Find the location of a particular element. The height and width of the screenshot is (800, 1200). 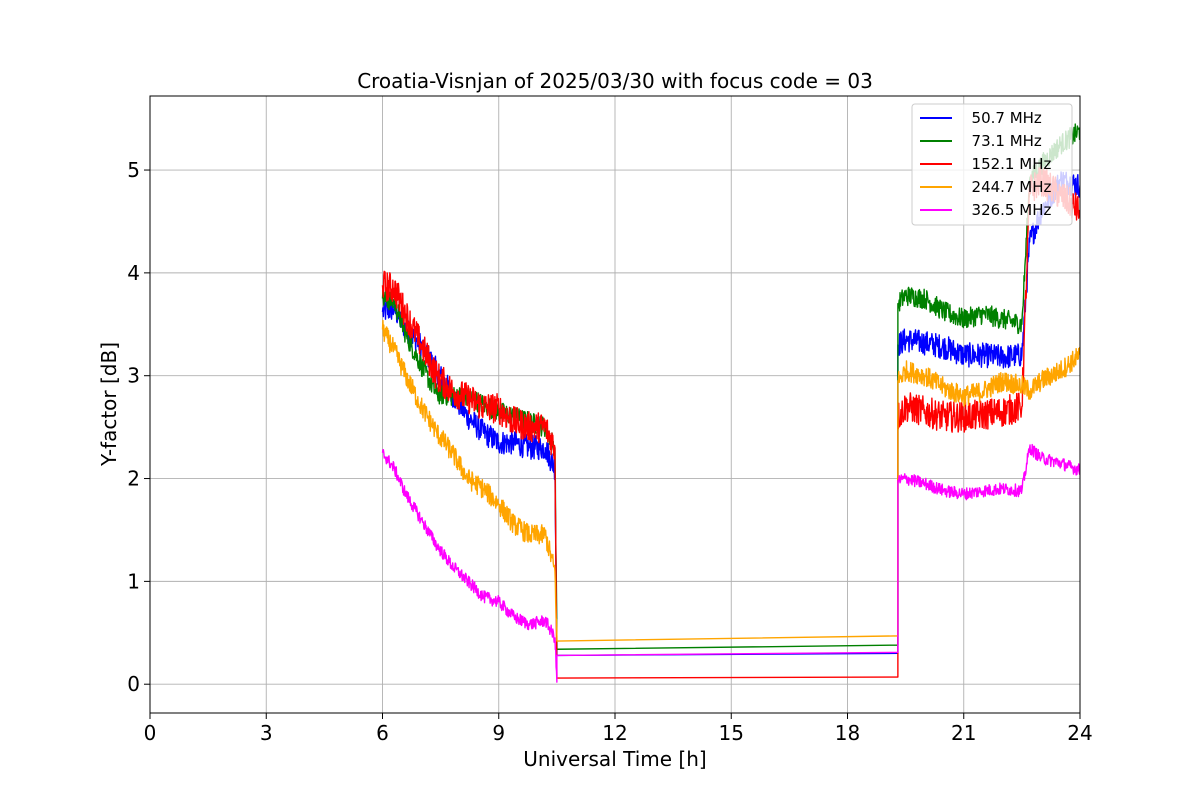

y-tick-label: 3 is located at coordinates (133, 376).